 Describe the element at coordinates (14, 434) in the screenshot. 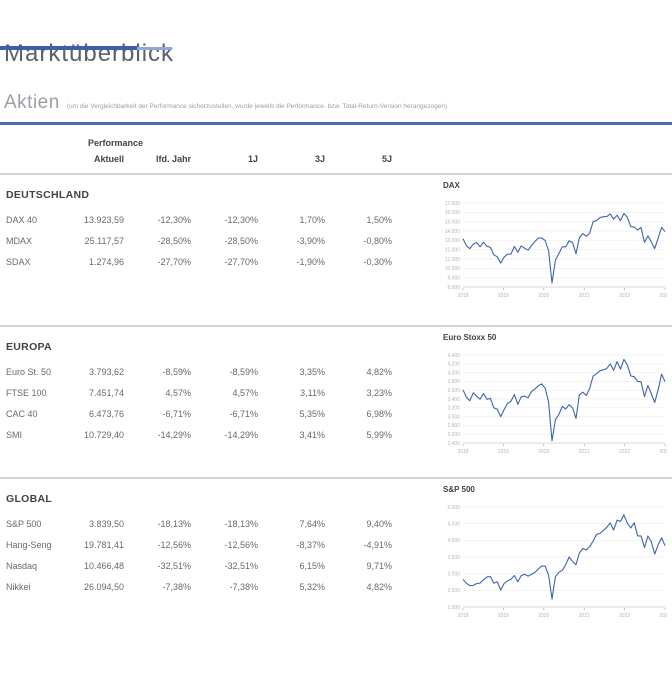

I see `row-label: SMI` at that location.